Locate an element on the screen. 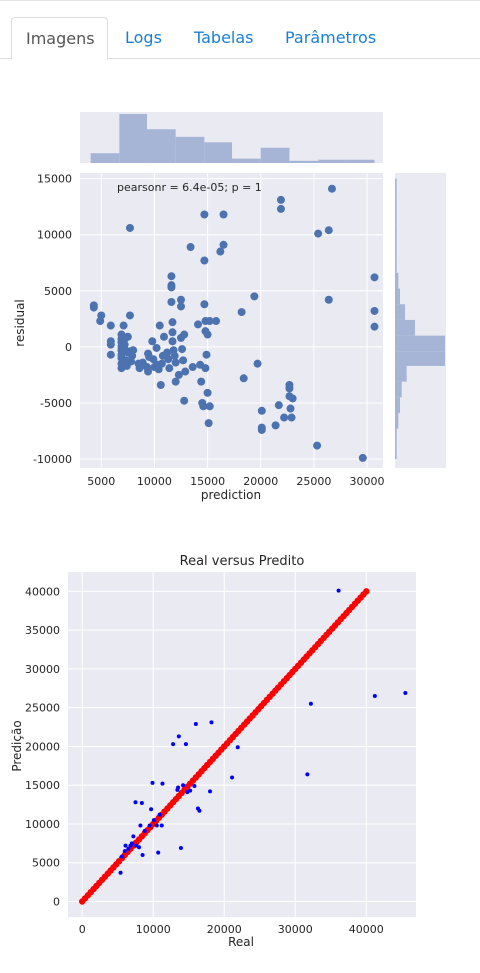  x-tick-label: 15000 is located at coordinates (207, 481).